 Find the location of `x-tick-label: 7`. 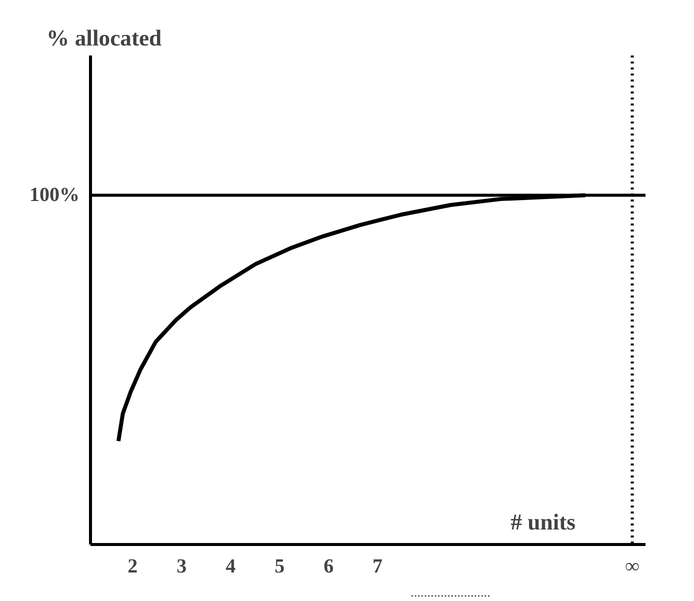

x-tick-label: 7 is located at coordinates (377, 567).